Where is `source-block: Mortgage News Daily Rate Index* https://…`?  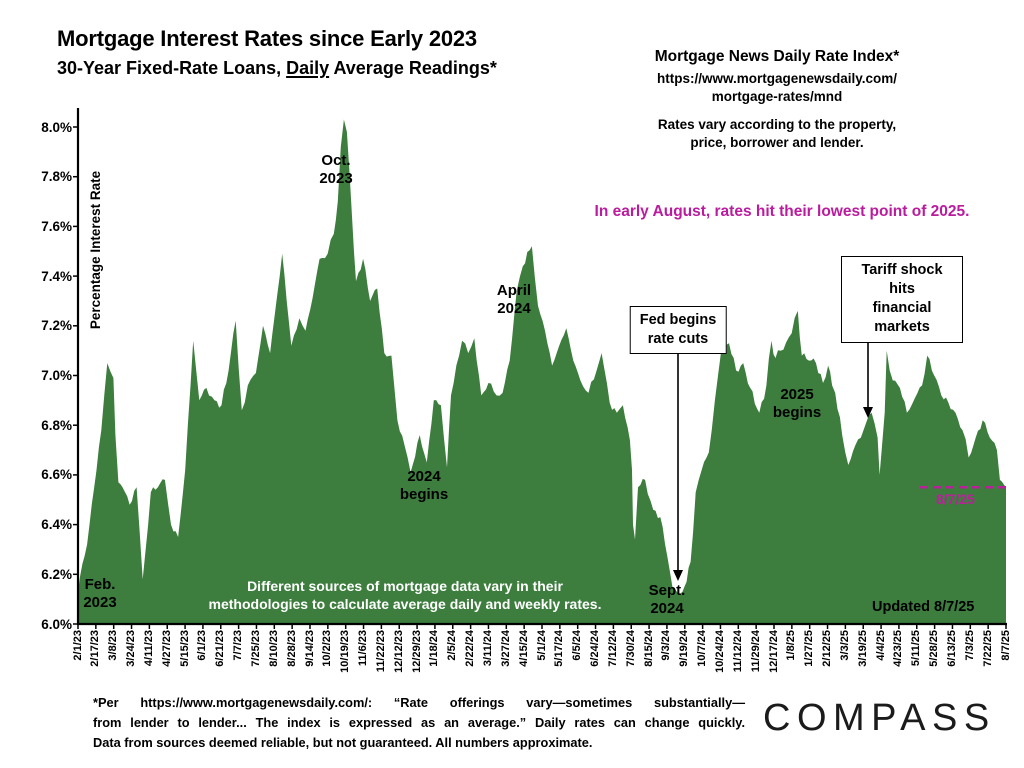
source-block: Mortgage News Daily Rate Index* https://… is located at coordinates (777, 100).